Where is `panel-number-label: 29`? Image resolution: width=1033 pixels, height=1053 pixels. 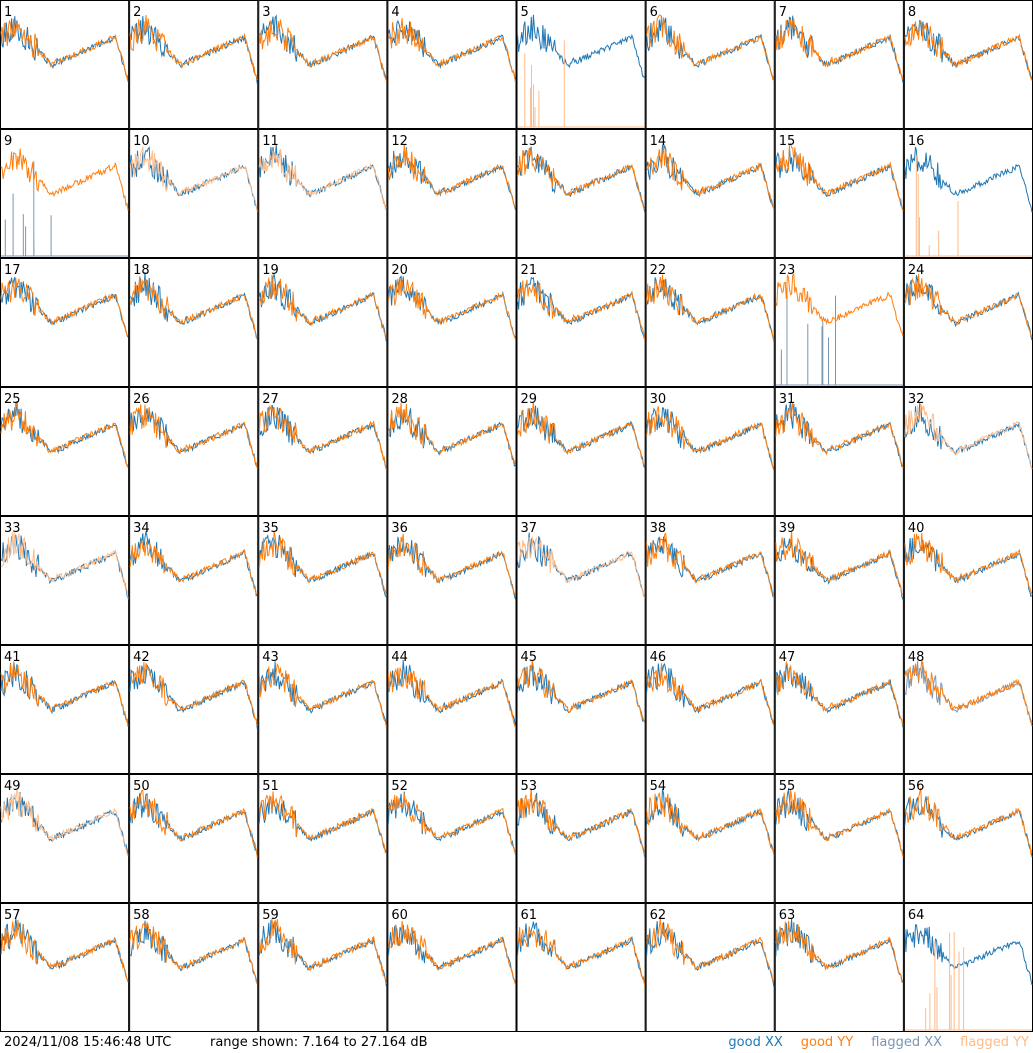 panel-number-label: 29 is located at coordinates (529, 399).